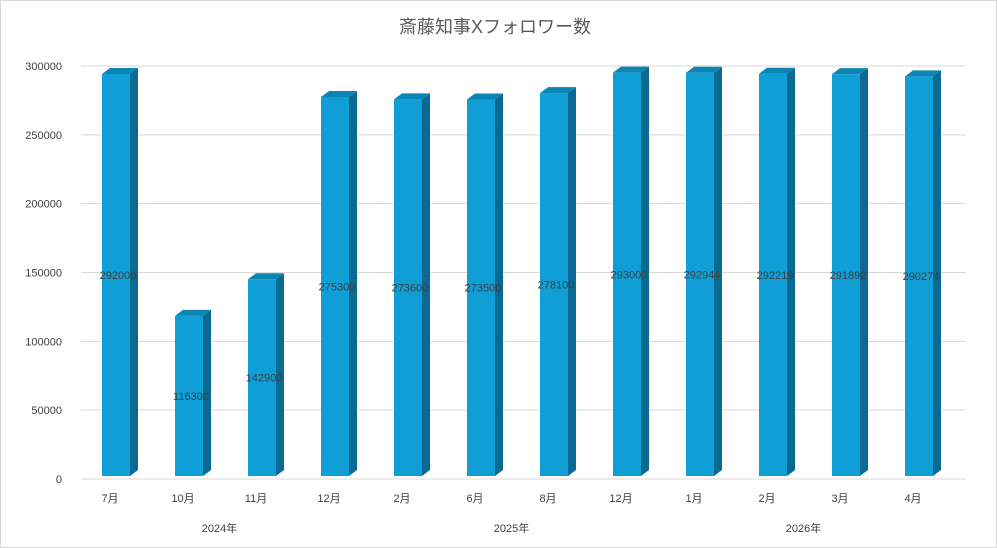 The width and height of the screenshot is (997, 548). I want to click on x-axis-year-groups: 2024年 2025年 2026年, so click(511, 528).